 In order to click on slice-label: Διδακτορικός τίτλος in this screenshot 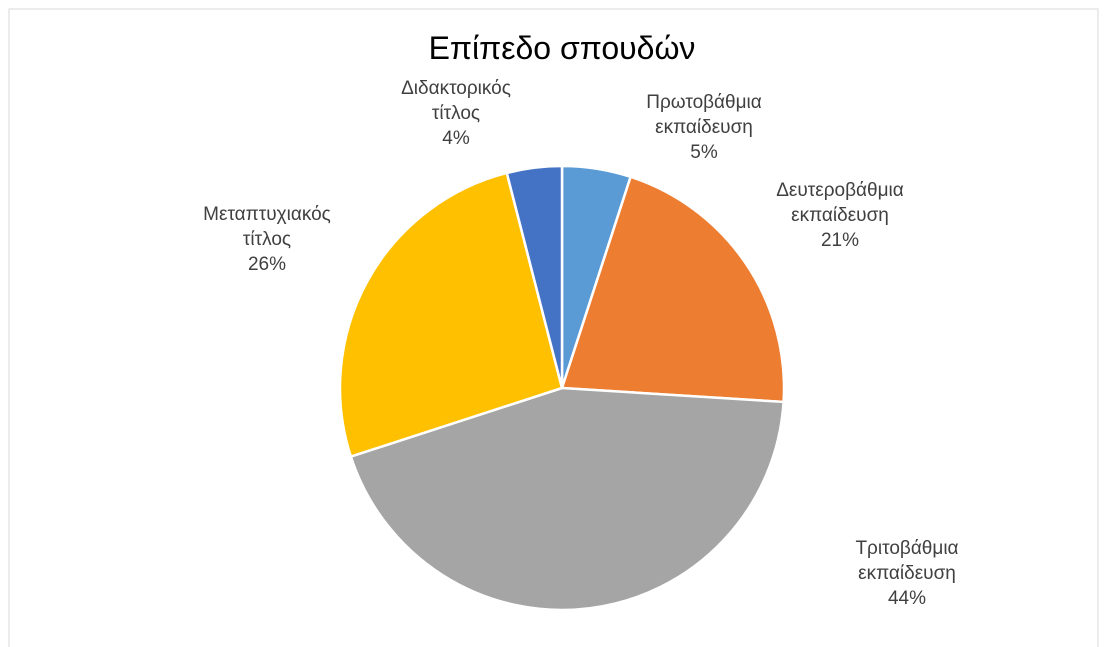, I will do `click(456, 101)`.